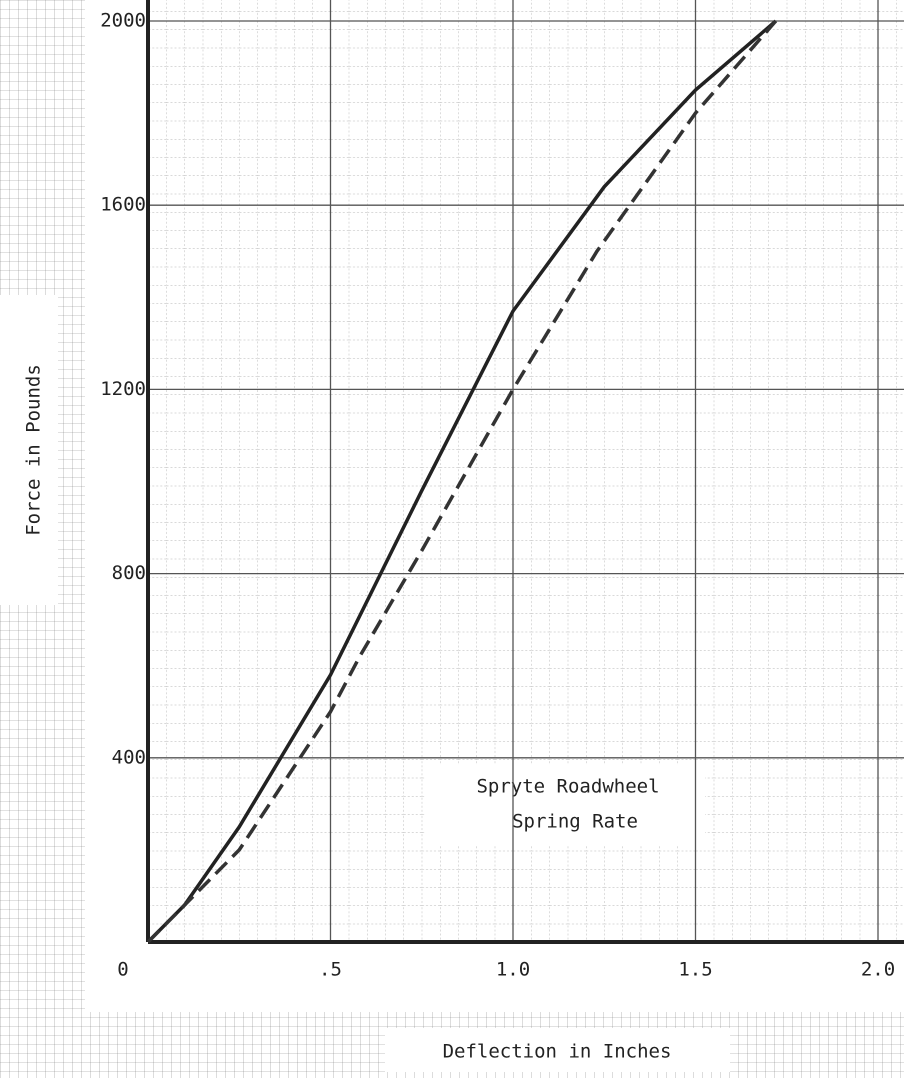  Describe the element at coordinates (34, 450) in the screenshot. I see `y-axis-label: Force in Pounds` at that location.